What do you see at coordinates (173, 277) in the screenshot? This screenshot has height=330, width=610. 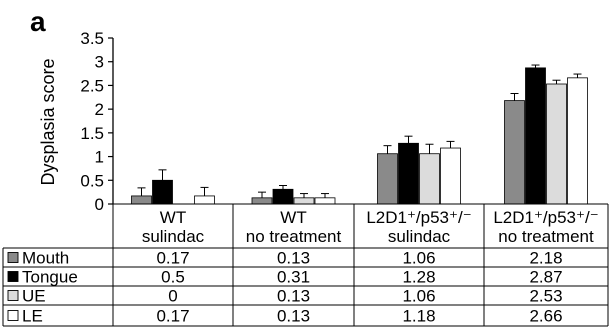 I see `data-label: 0.5` at bounding box center [173, 277].